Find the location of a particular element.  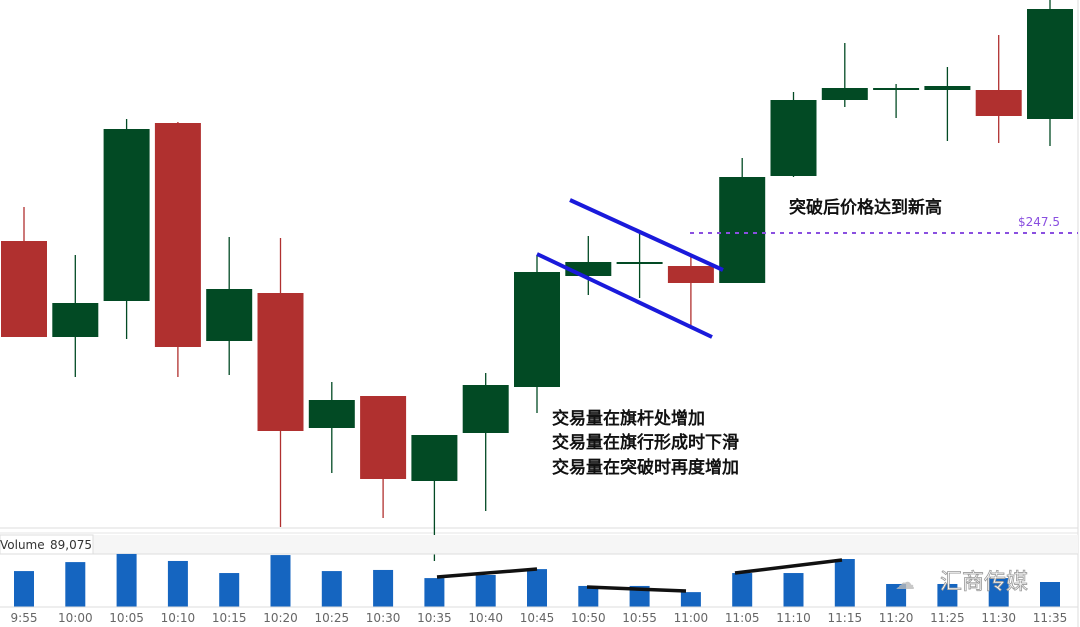

time-tick-label: 11:05 is located at coordinates (742, 618).